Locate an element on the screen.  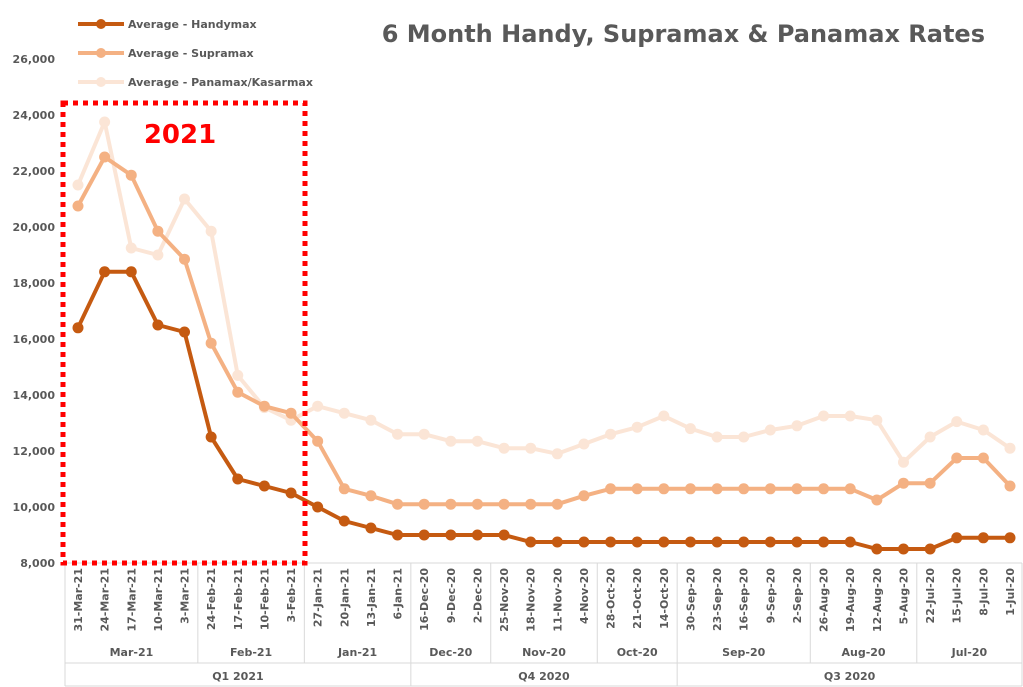
y-tick-label: 16,000 is located at coordinates (34, 339).